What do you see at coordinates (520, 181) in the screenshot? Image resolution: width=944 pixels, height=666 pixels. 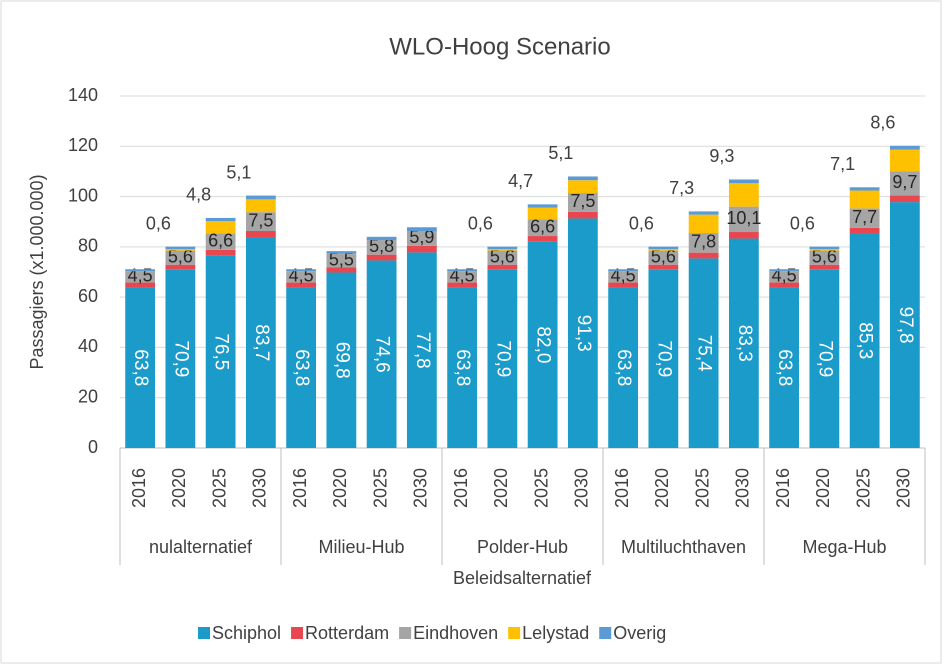 I see `value-label: 4,7` at bounding box center [520, 181].